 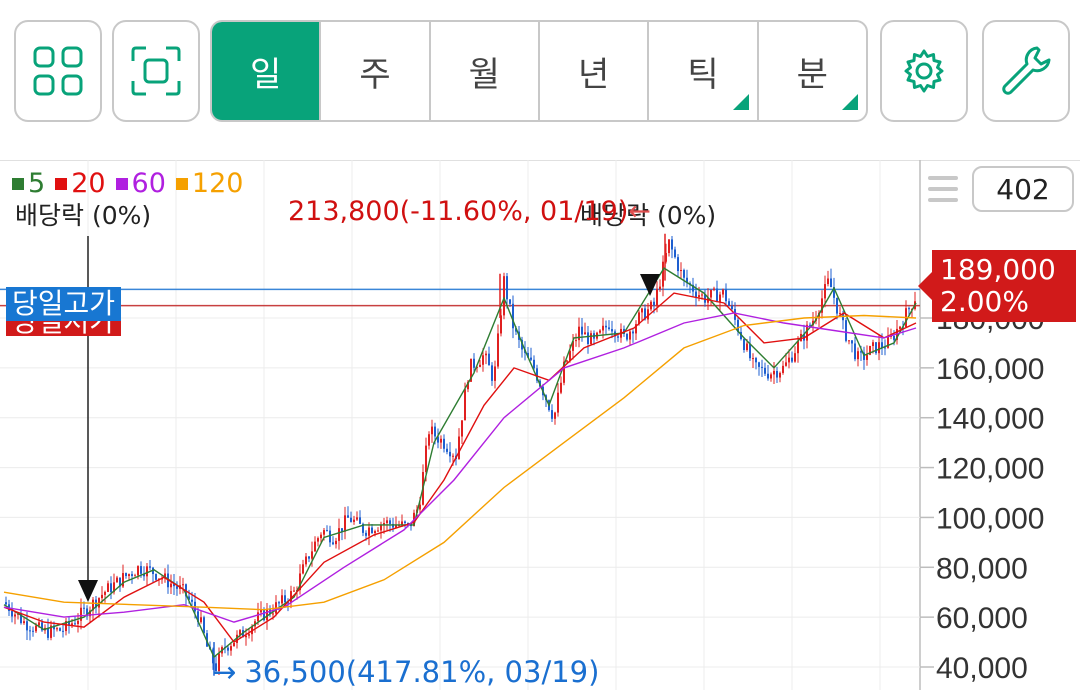 What do you see at coordinates (924, 71) in the screenshot?
I see `settings-button` at bounding box center [924, 71].